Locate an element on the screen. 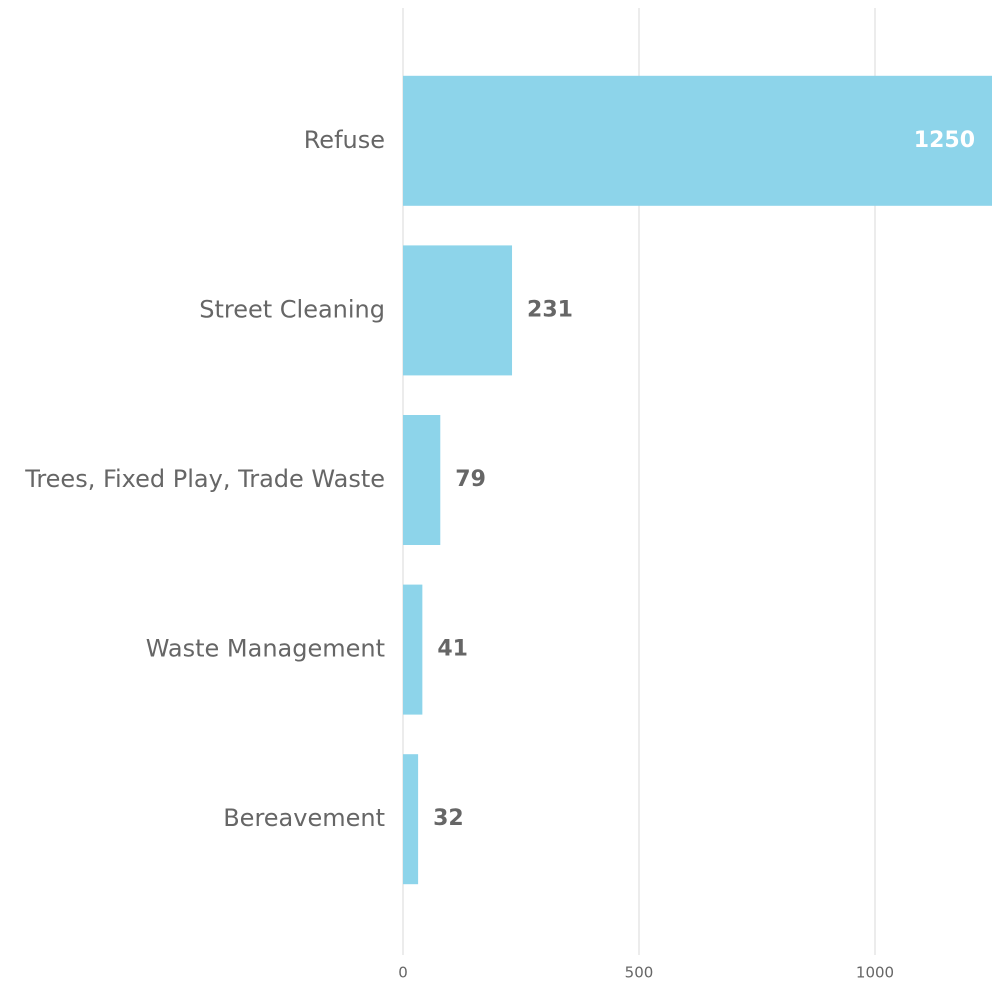 The height and width of the screenshot is (989, 992). x-tick-label: 500 is located at coordinates (639, 973).